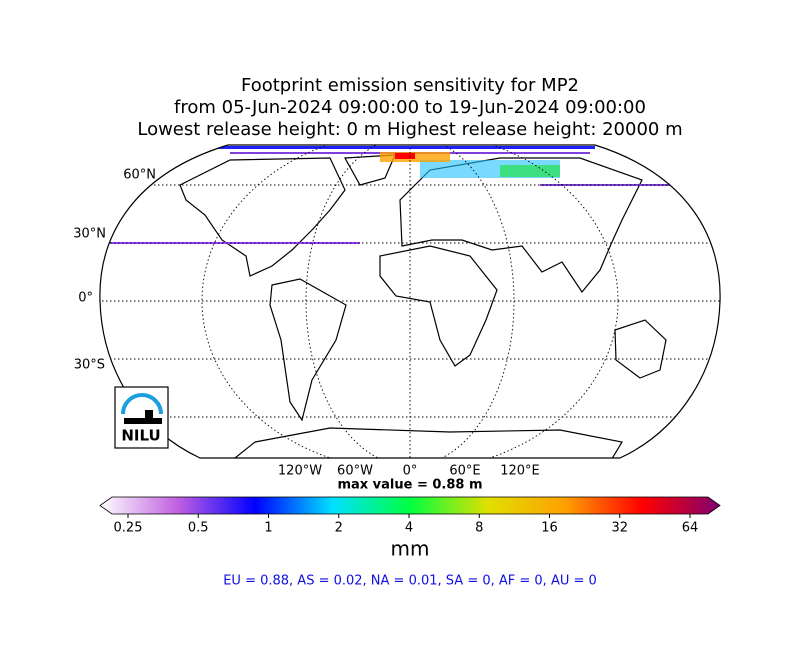 The image size is (800, 650). Describe the element at coordinates (339, 528) in the screenshot. I see `colorbar-tick-label: 2` at that location.